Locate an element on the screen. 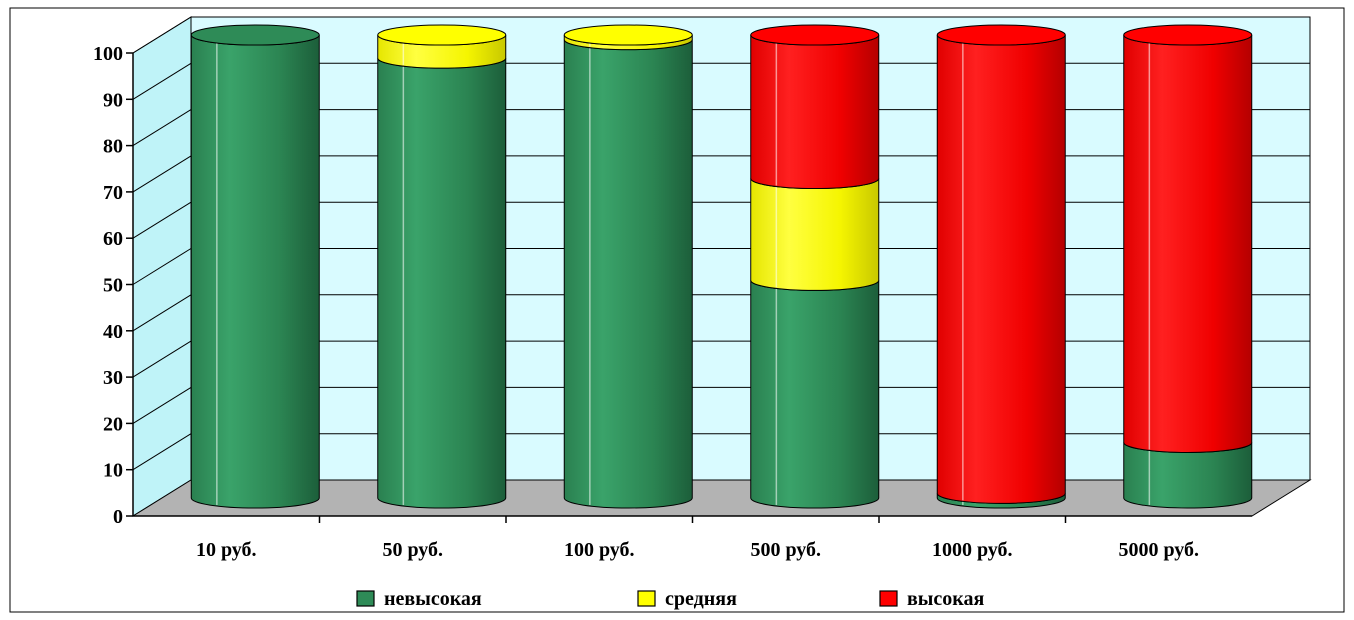 The height and width of the screenshot is (620, 1354). x-tick-label: 50 руб. is located at coordinates (412, 550).